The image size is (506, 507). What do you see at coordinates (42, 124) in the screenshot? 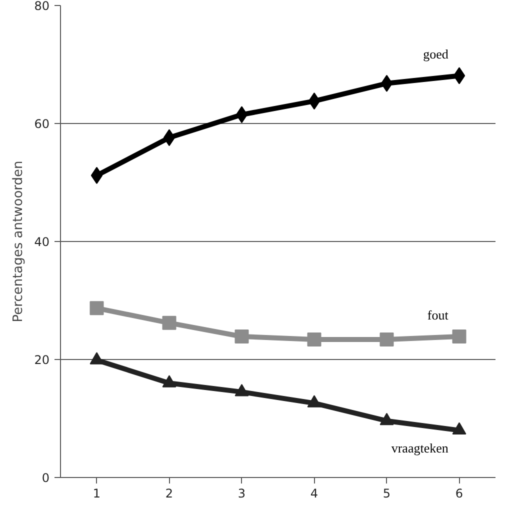
I see `y-tick-label: 60` at bounding box center [42, 124].